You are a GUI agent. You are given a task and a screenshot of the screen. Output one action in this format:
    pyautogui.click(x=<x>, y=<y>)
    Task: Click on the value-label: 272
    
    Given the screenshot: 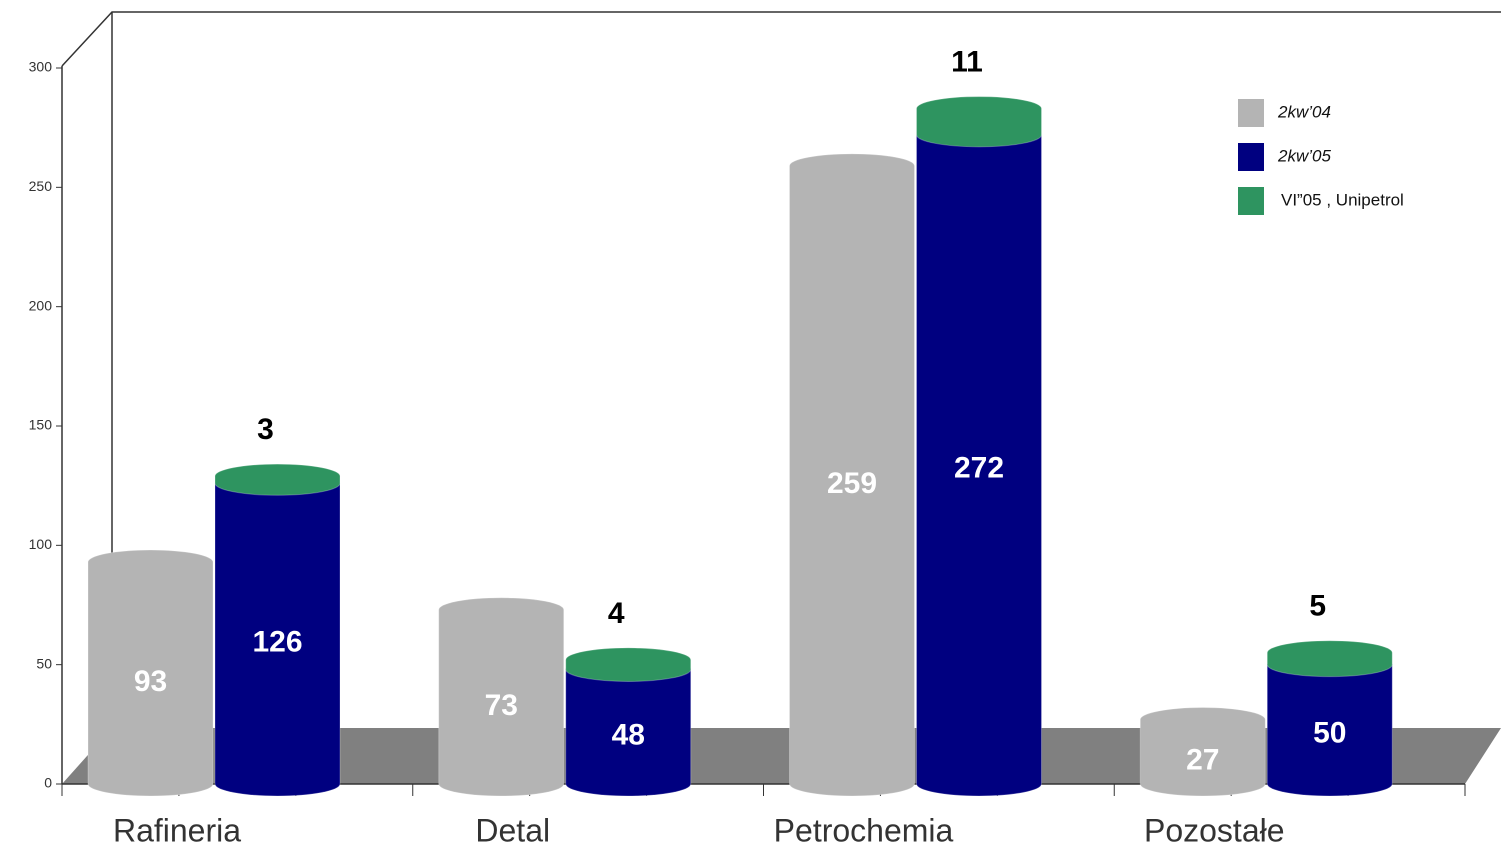 What is the action you would take?
    pyautogui.click(x=979, y=467)
    